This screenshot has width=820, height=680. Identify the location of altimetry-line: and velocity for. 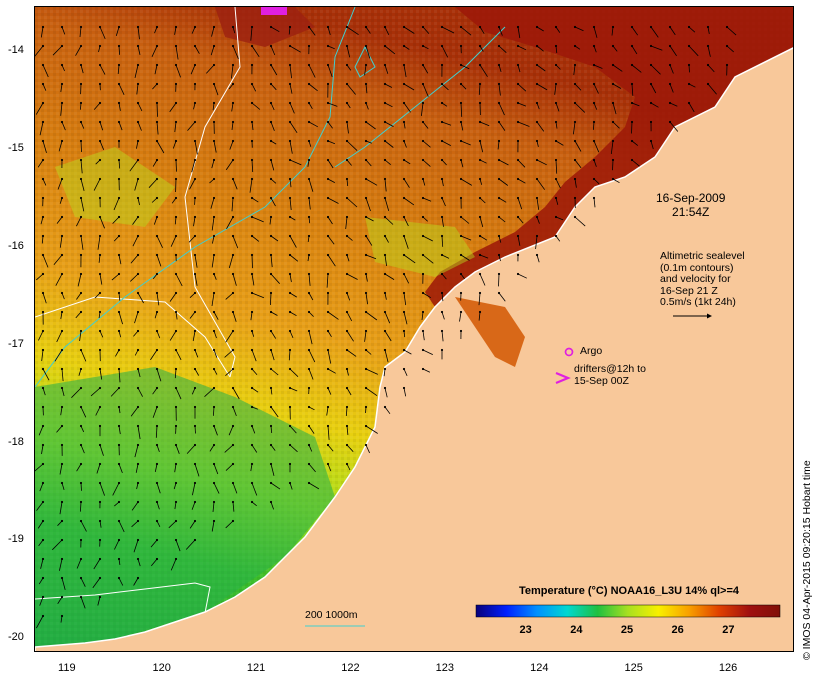
(695, 279).